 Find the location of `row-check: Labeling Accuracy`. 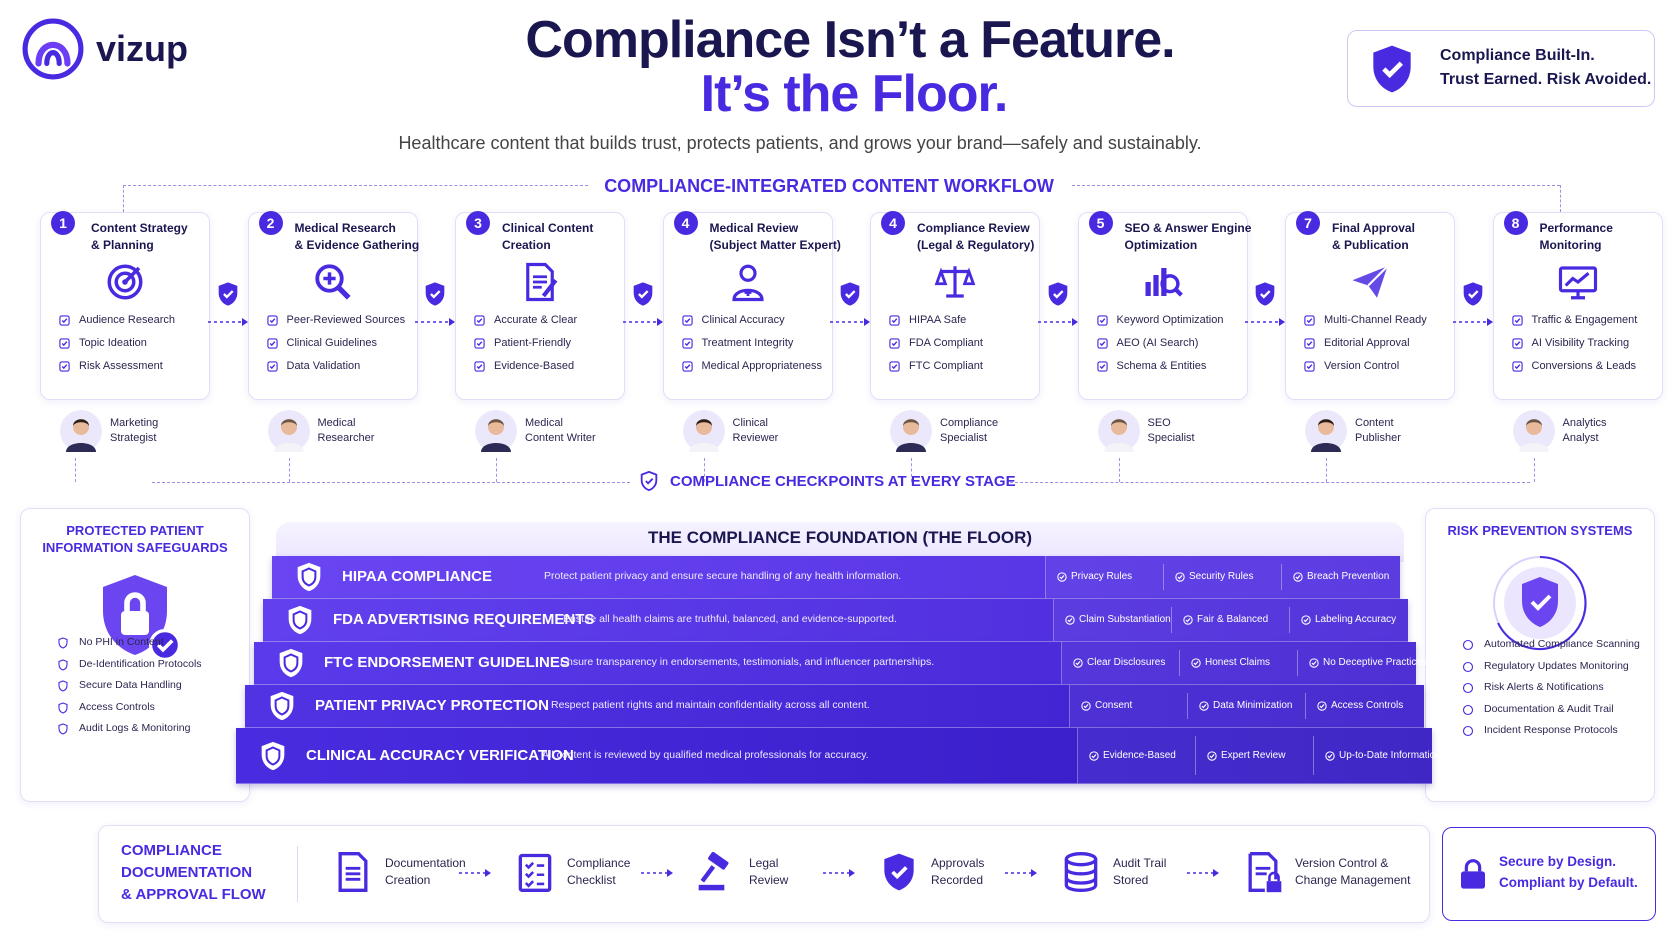

row-check: Labeling Accuracy is located at coordinates (1356, 619).